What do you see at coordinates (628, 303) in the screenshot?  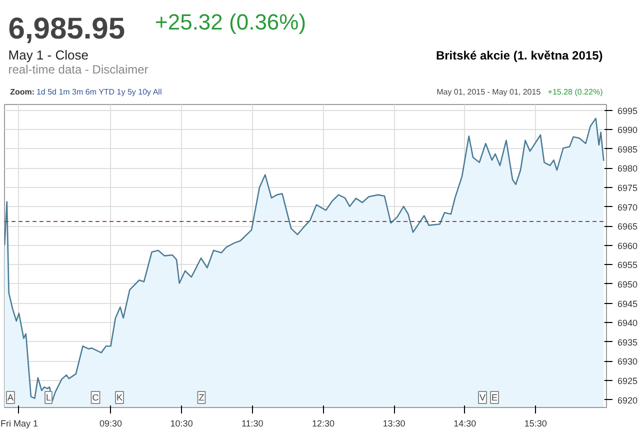 I see `y-tick-label: 6945` at bounding box center [628, 303].